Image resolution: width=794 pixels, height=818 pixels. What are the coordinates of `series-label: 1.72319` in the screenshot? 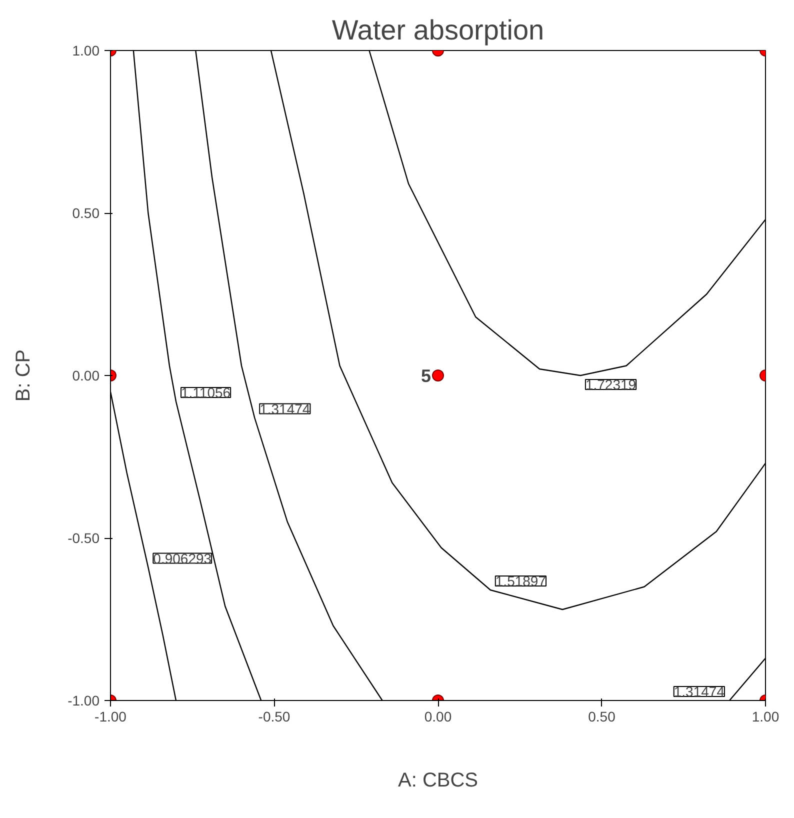 It's located at (610, 384).